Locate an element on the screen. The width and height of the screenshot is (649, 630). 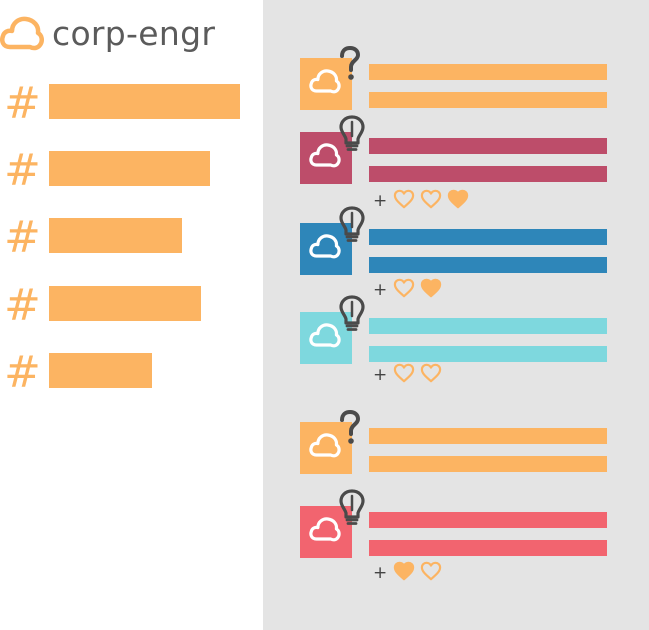
workspace-logo: corp-engr is located at coordinates (107, 33).